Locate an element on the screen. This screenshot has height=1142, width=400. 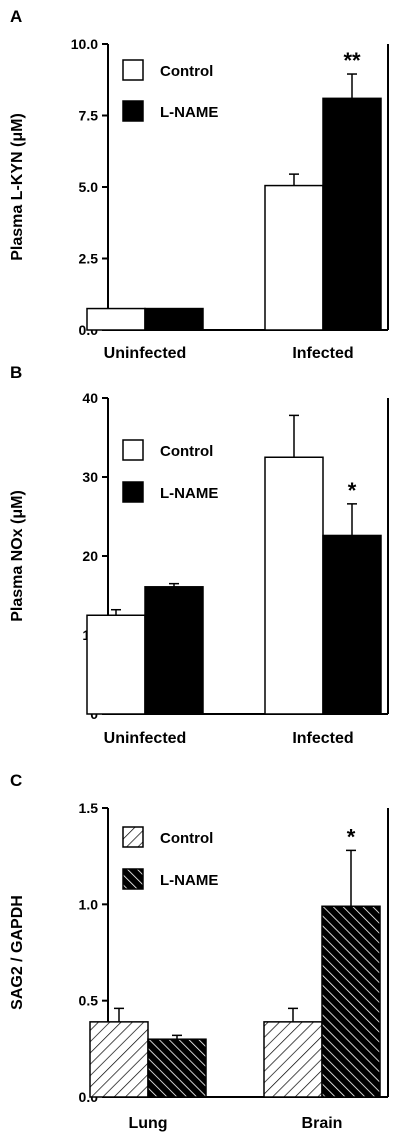
y-tick-label: 2.5 is located at coordinates (89, 259).